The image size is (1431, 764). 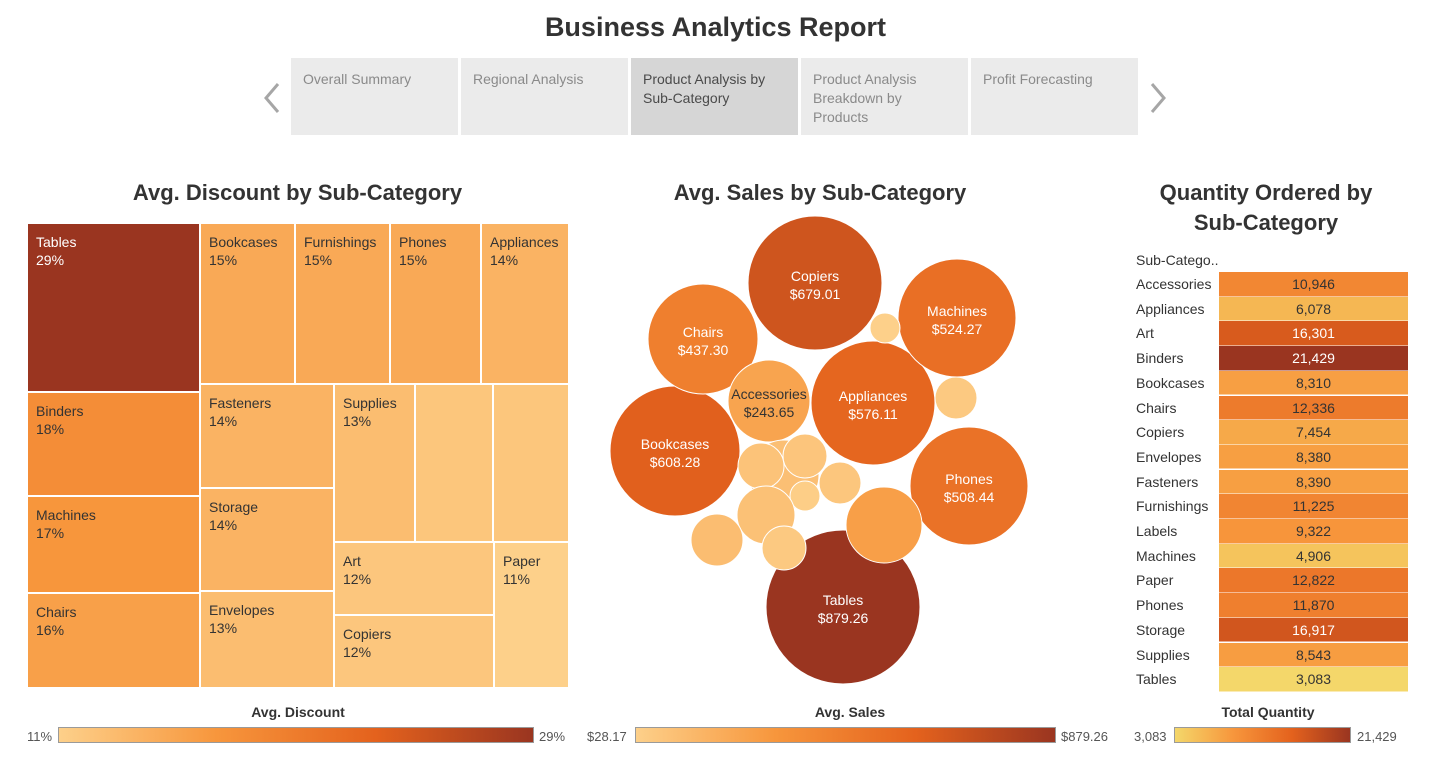 I want to click on treemap-tile-supplies: Supplies 13%, so click(x=374, y=463).